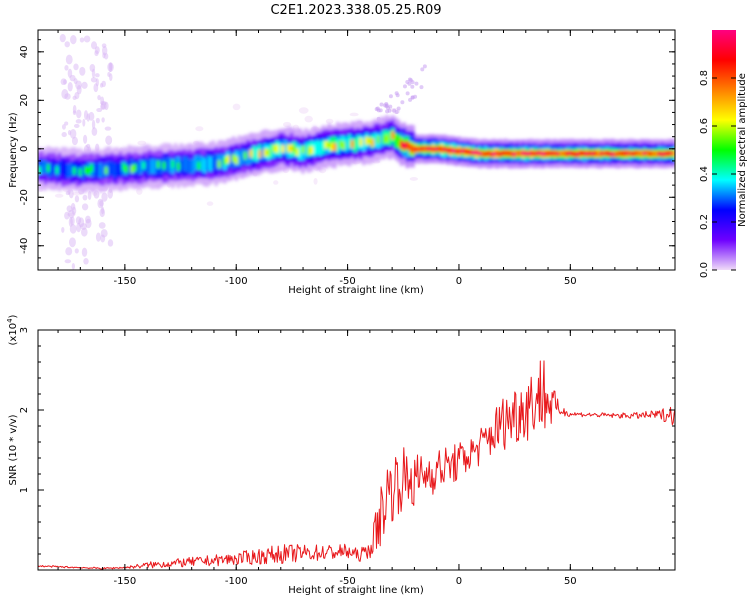 This screenshot has height=600, width=750. What do you see at coordinates (724, 150) in the screenshot?
I see `colorbar-gradient` at bounding box center [724, 150].